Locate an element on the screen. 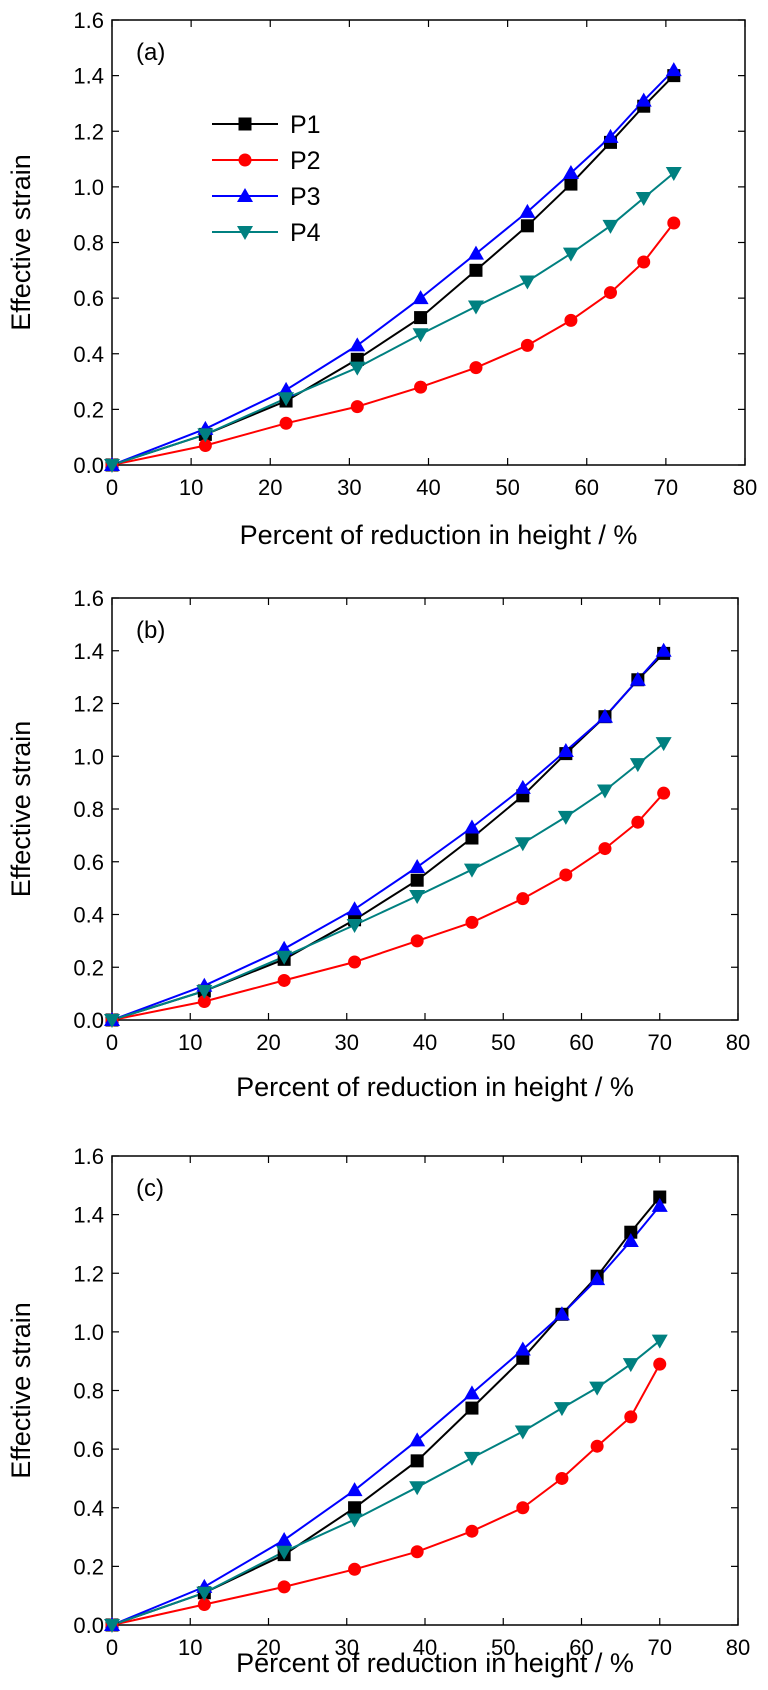 The image size is (768, 1690). panel-label: (c) is located at coordinates (150, 1188).